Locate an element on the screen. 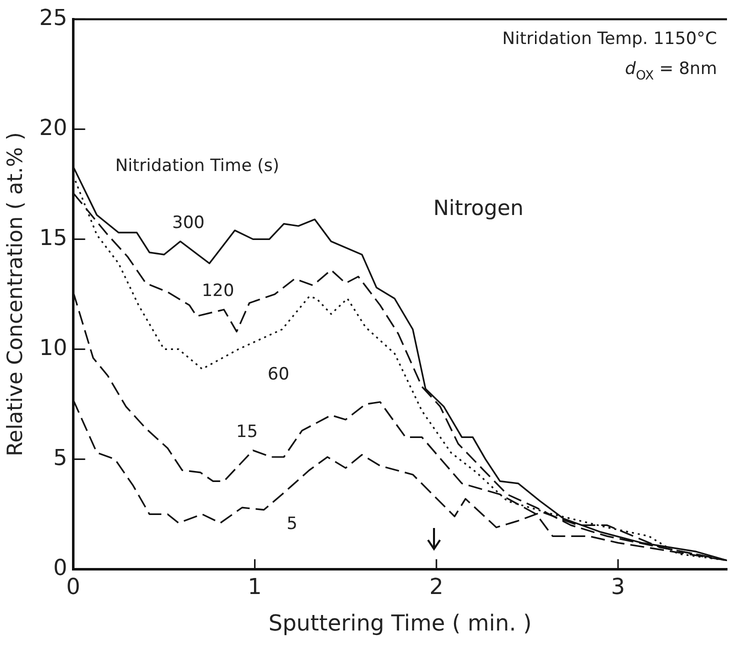 This screenshot has width=731, height=650. y-tick-label: 25 is located at coordinates (53, 18).